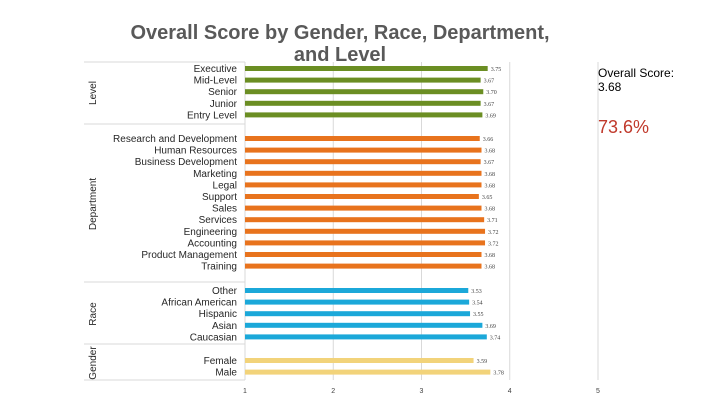  What do you see at coordinates (610, 87) in the screenshot?
I see `overall-score-value: 3.68` at bounding box center [610, 87].